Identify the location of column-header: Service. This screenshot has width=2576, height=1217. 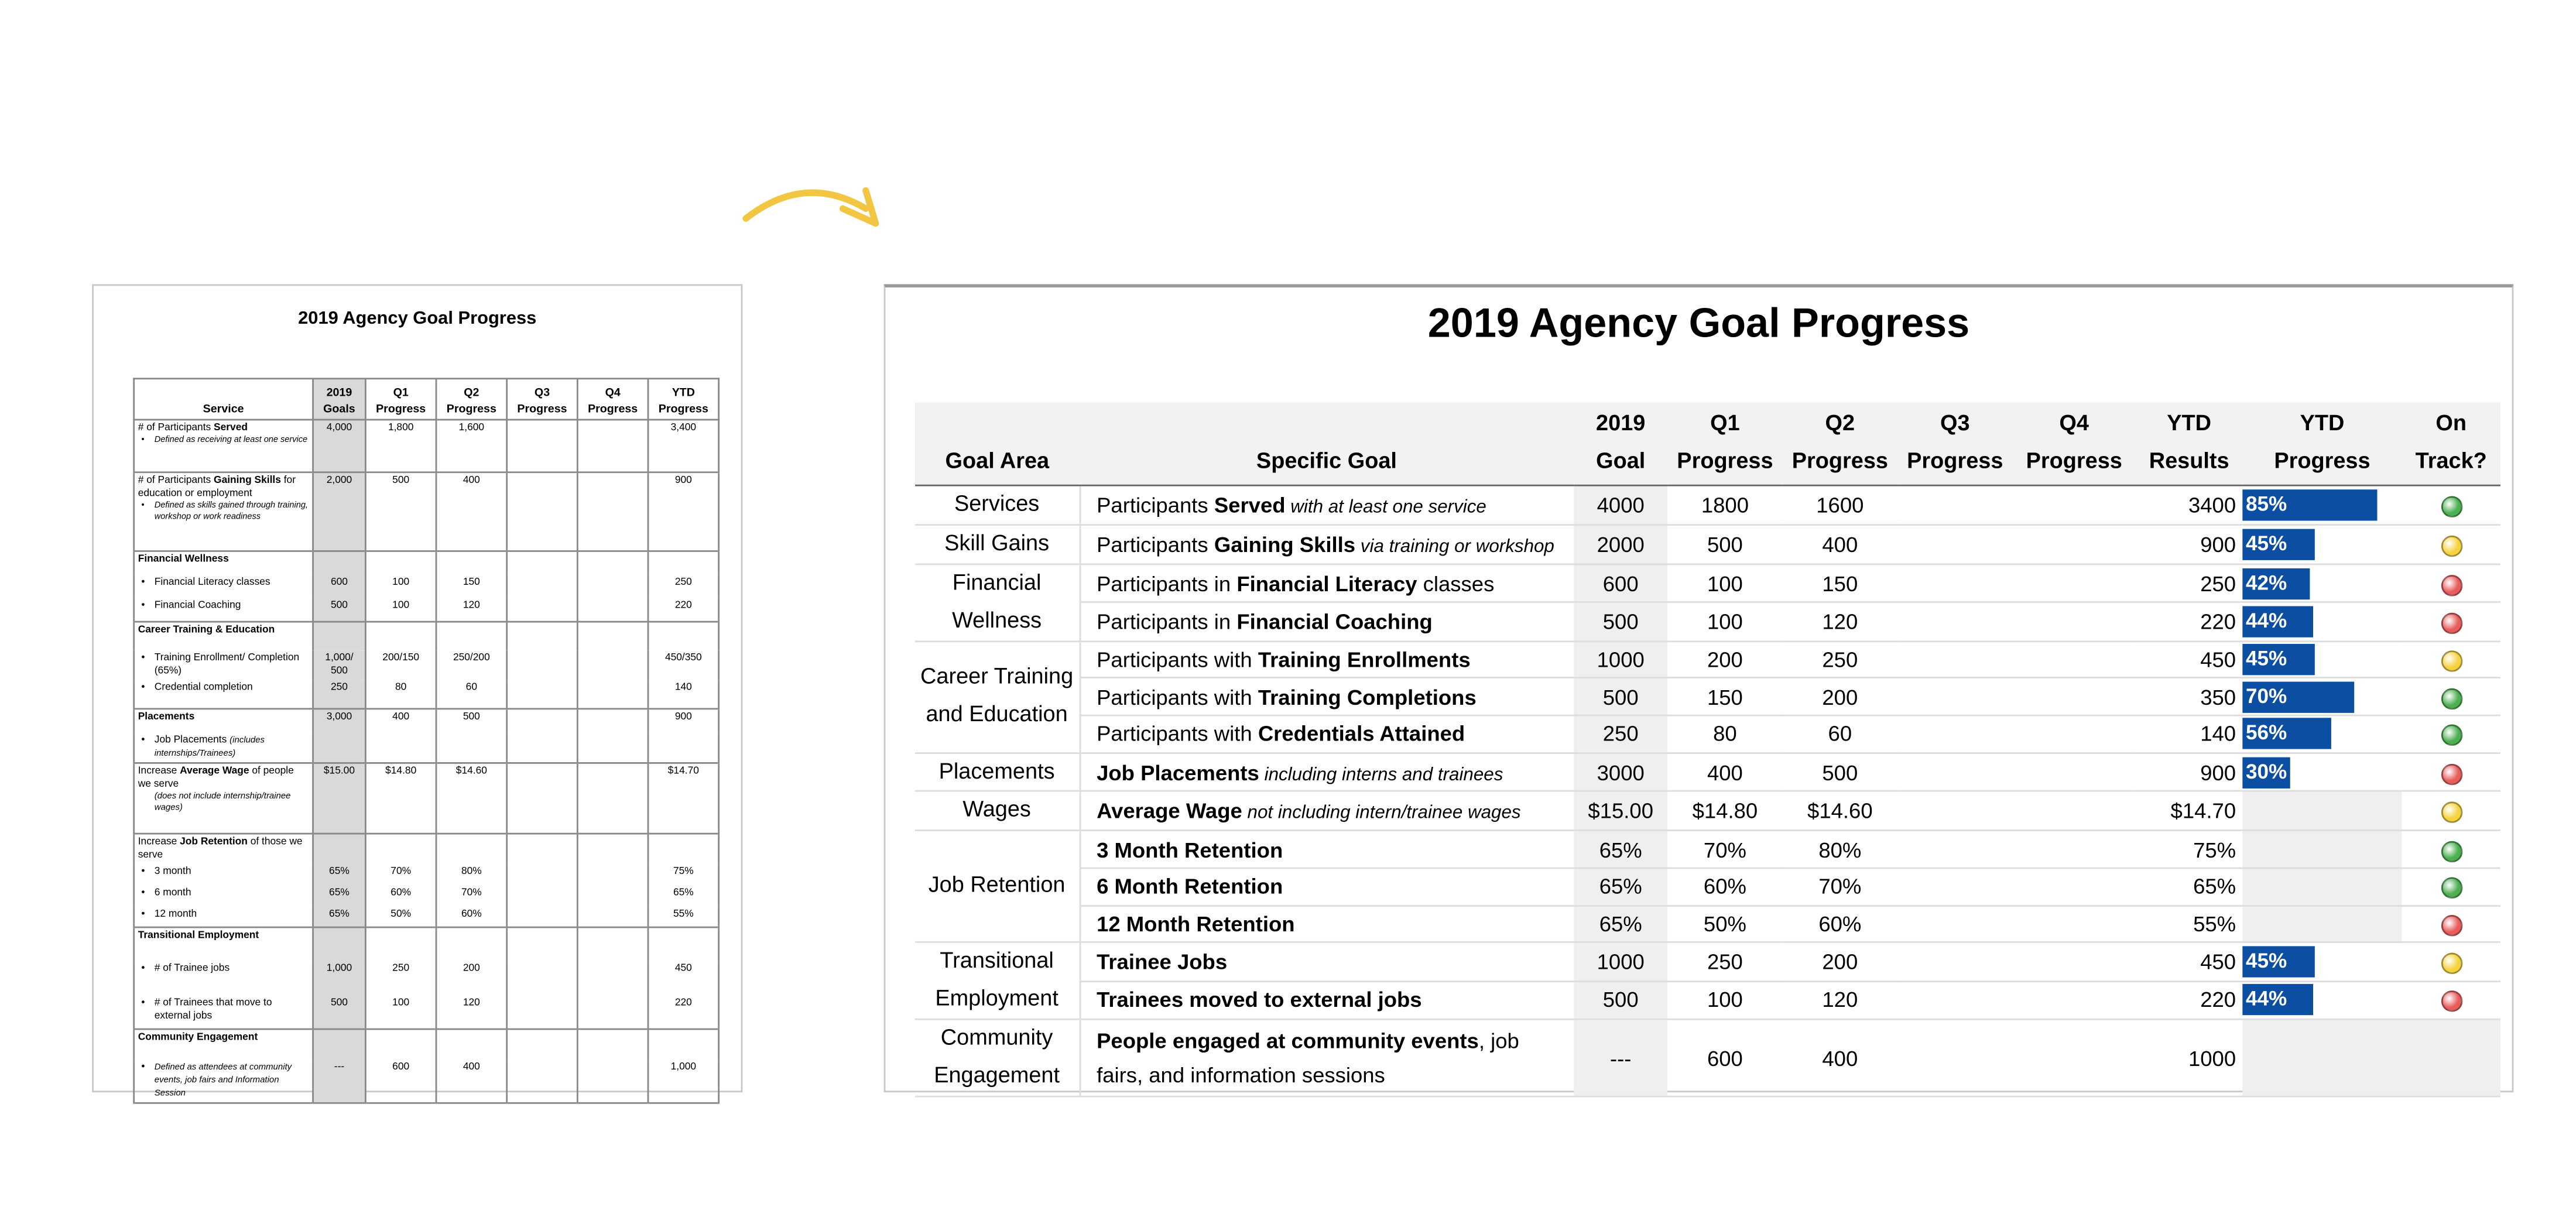
(223, 399).